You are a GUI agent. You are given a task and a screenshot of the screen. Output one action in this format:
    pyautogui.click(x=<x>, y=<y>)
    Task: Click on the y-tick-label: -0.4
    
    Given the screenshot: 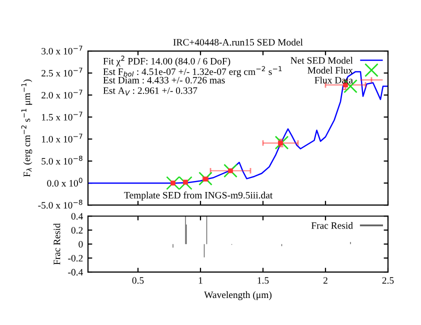 What is the action you would take?
    pyautogui.click(x=75, y=272)
    